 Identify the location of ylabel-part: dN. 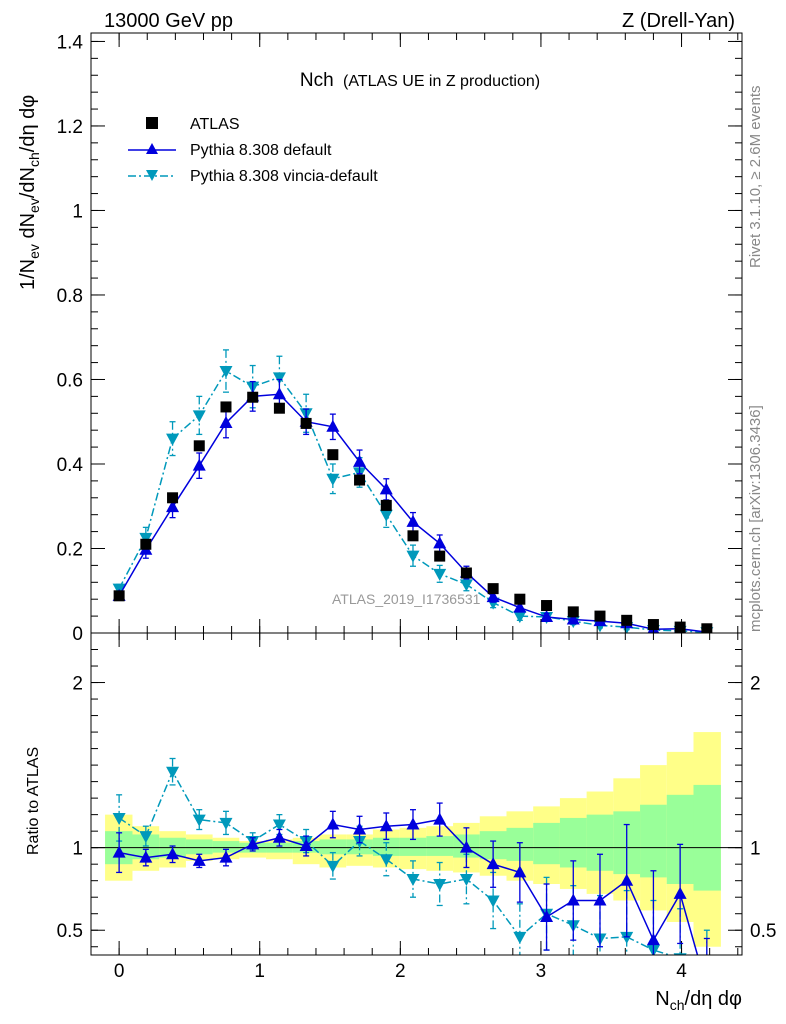
(28, 228).